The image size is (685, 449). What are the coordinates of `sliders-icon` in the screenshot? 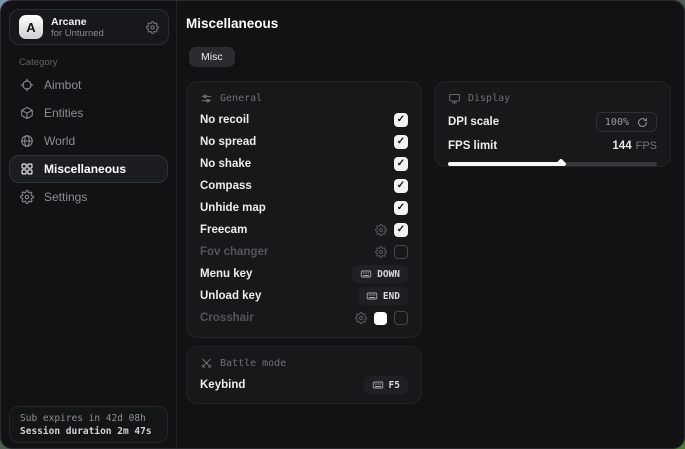 It's located at (206, 98).